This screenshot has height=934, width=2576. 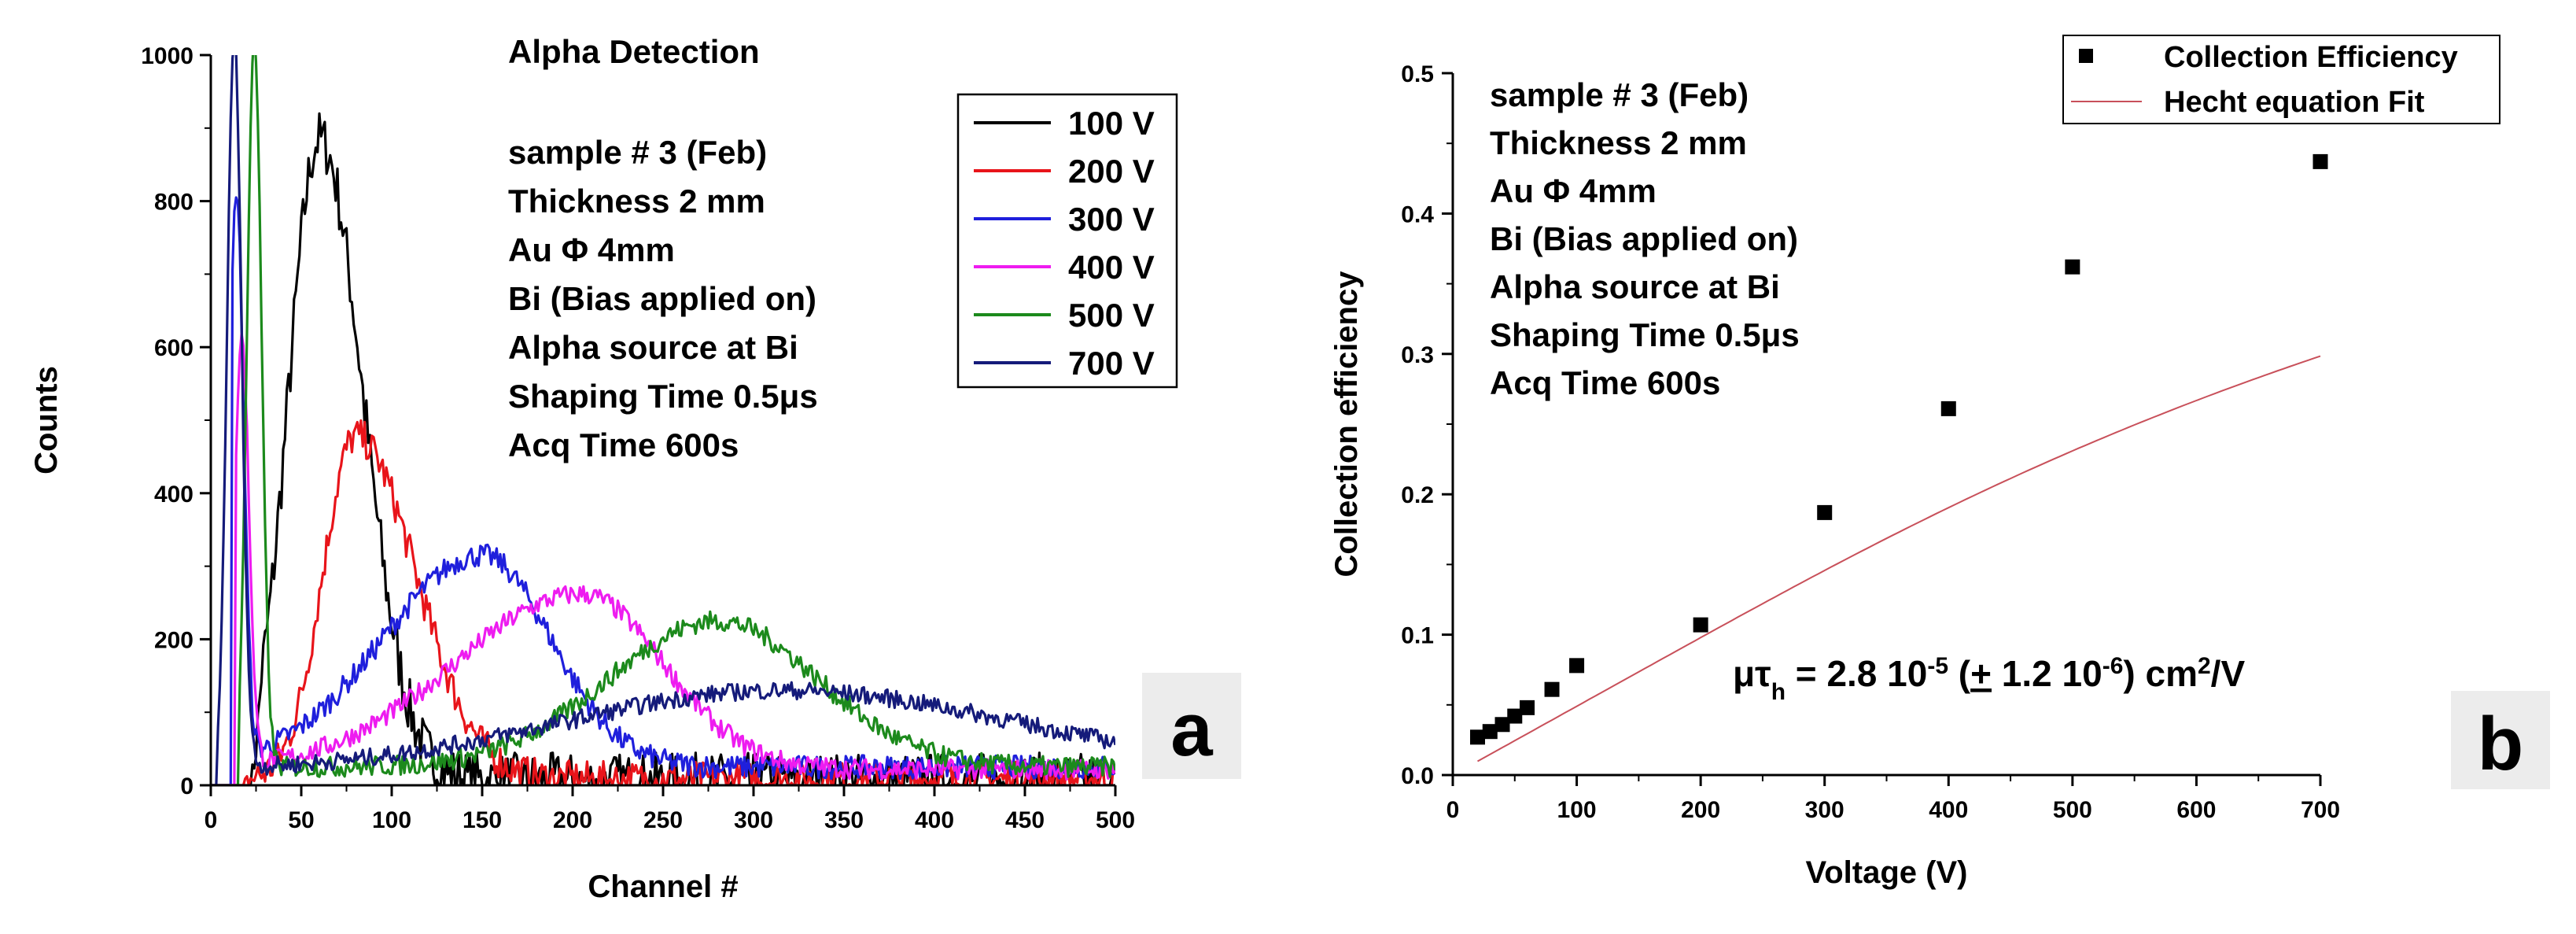 I want to click on legend-label-a: 100 V, so click(x=1111, y=123).